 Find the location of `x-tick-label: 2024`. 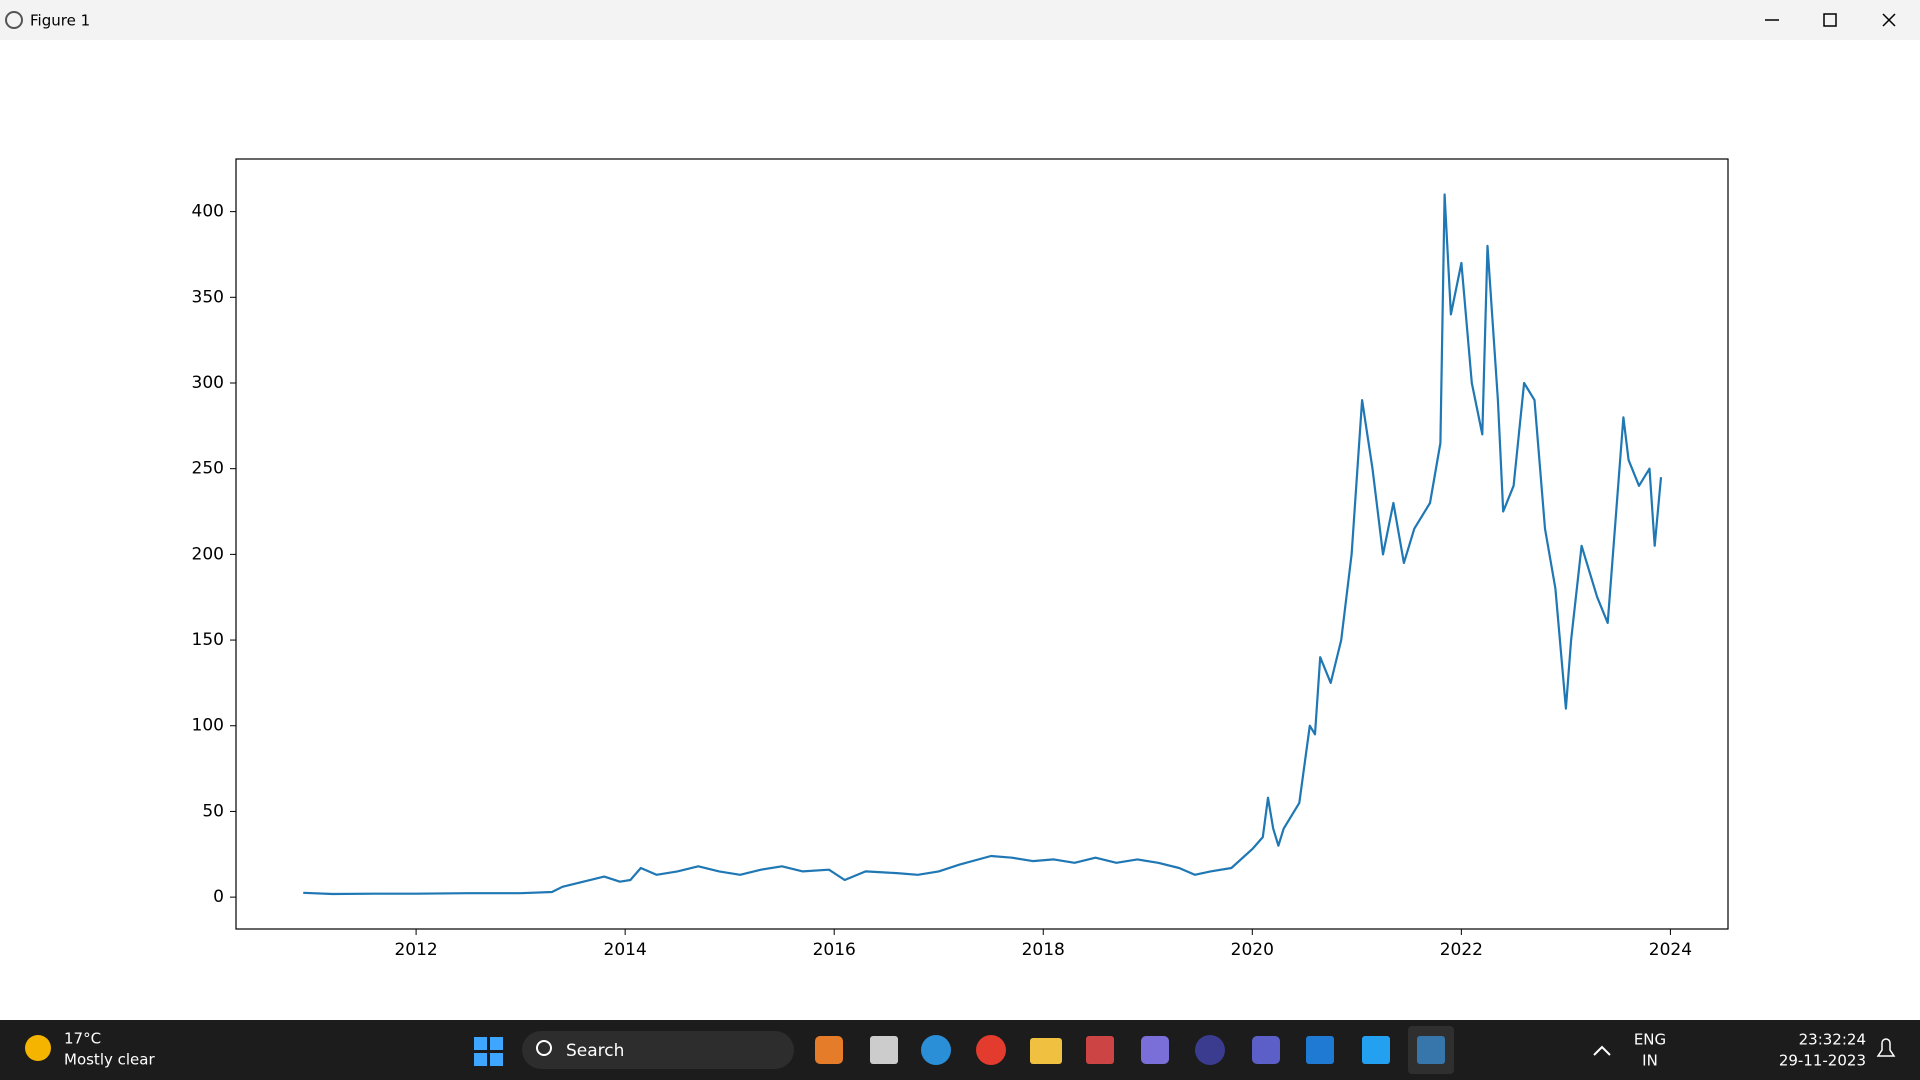

x-tick-label: 2024 is located at coordinates (1670, 950).